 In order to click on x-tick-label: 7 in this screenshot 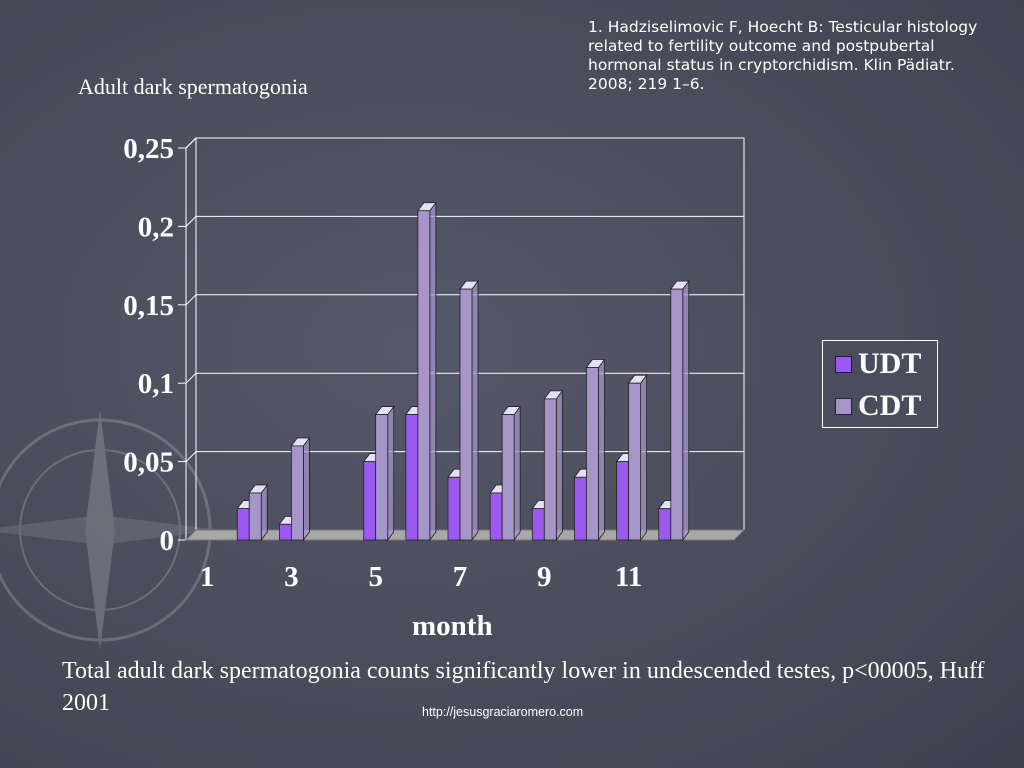, I will do `click(460, 577)`.